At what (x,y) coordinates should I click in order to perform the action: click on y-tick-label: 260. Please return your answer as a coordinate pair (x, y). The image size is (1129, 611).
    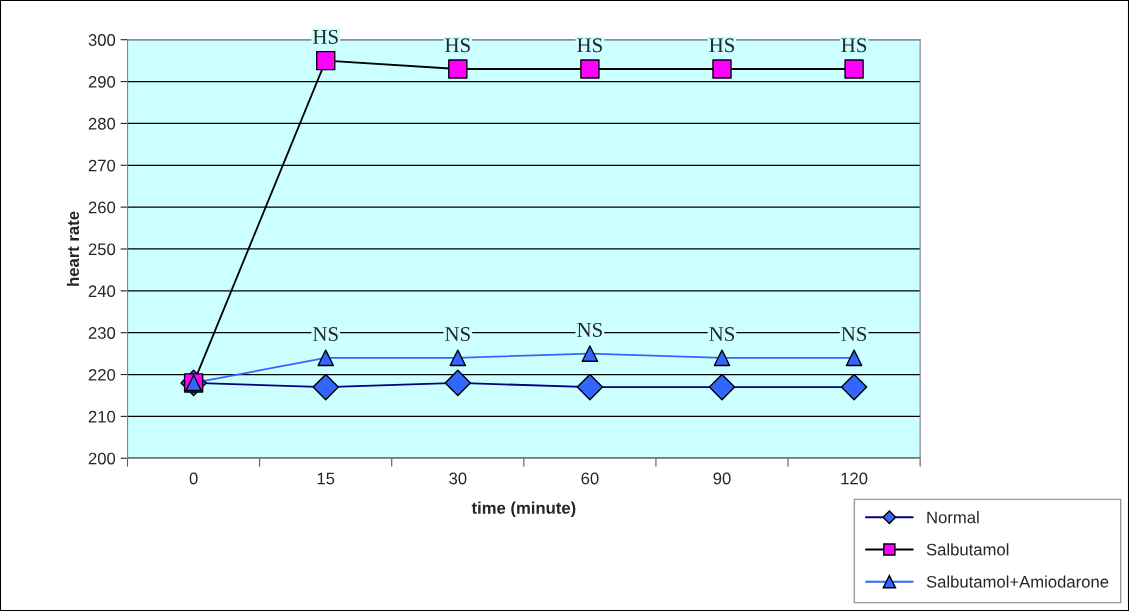
    Looking at the image, I should click on (102, 207).